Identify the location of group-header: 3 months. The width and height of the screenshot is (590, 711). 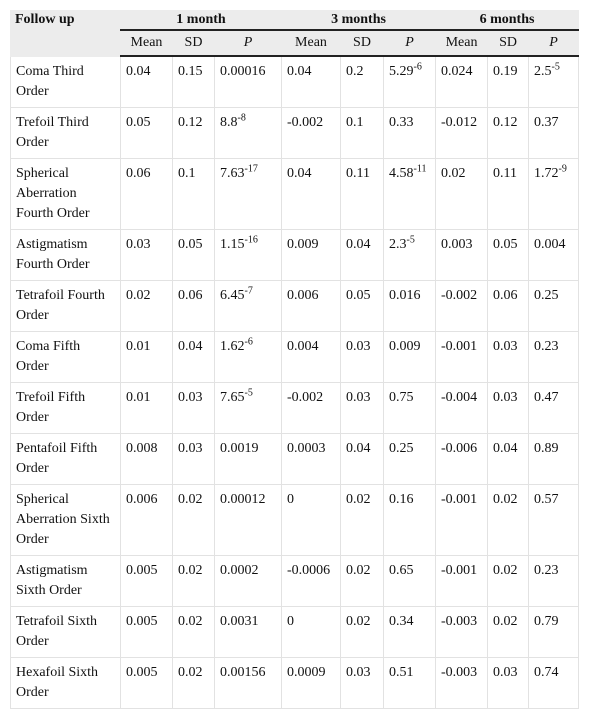
(358, 20).